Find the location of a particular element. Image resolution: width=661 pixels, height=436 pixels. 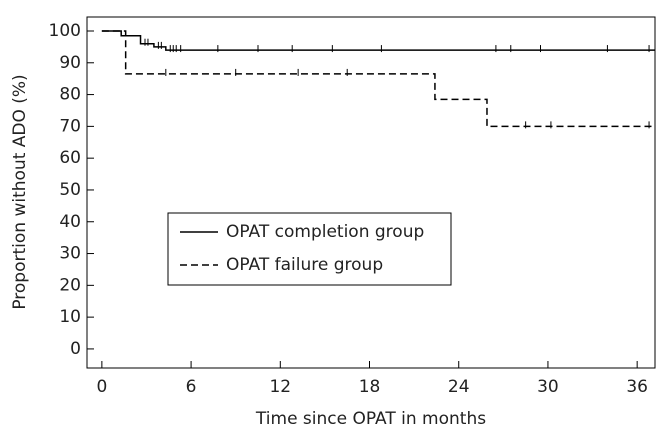

x-tick-label: 0 is located at coordinates (101, 387).